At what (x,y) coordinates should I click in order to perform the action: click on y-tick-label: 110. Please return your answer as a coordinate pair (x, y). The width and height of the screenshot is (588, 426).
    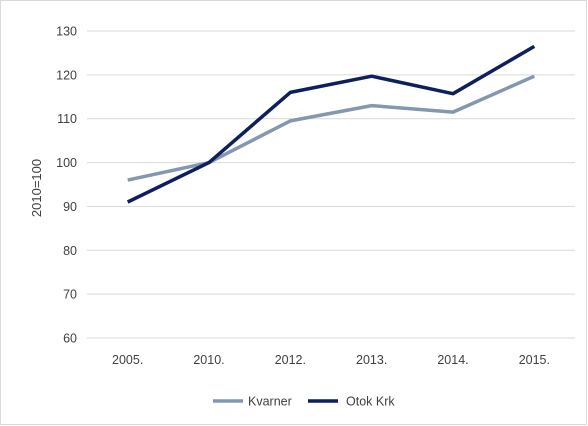
    Looking at the image, I should click on (67, 119).